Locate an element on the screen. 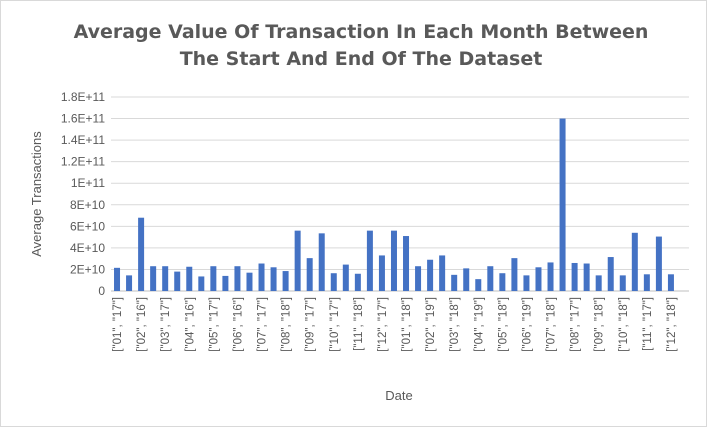 This screenshot has width=707, height=427. y-tick-label: 1.2E+11 is located at coordinates (83, 162).